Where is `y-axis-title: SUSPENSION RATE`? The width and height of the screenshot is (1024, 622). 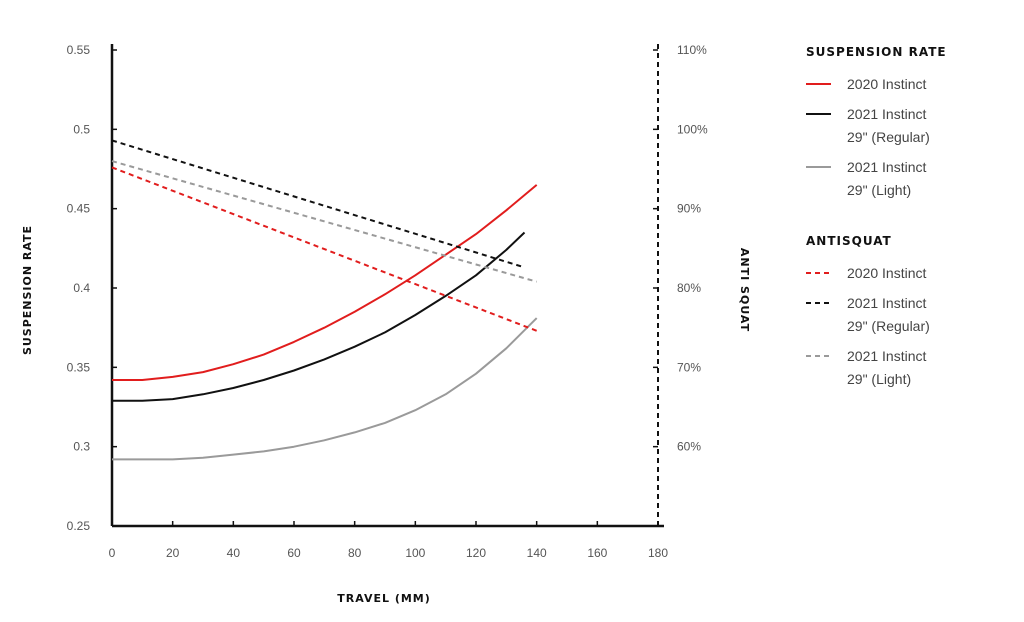
y-axis-title: SUSPENSION RATE is located at coordinates (27, 290).